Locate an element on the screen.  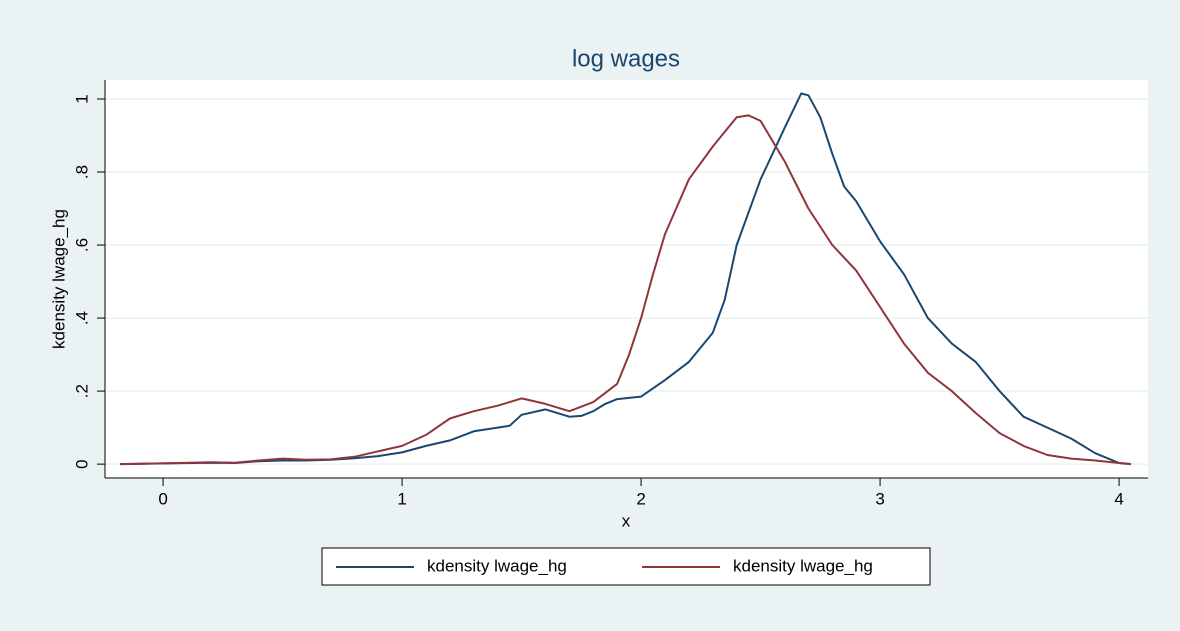
y-axis-label: kdensity lwage_hg is located at coordinates (58, 279).